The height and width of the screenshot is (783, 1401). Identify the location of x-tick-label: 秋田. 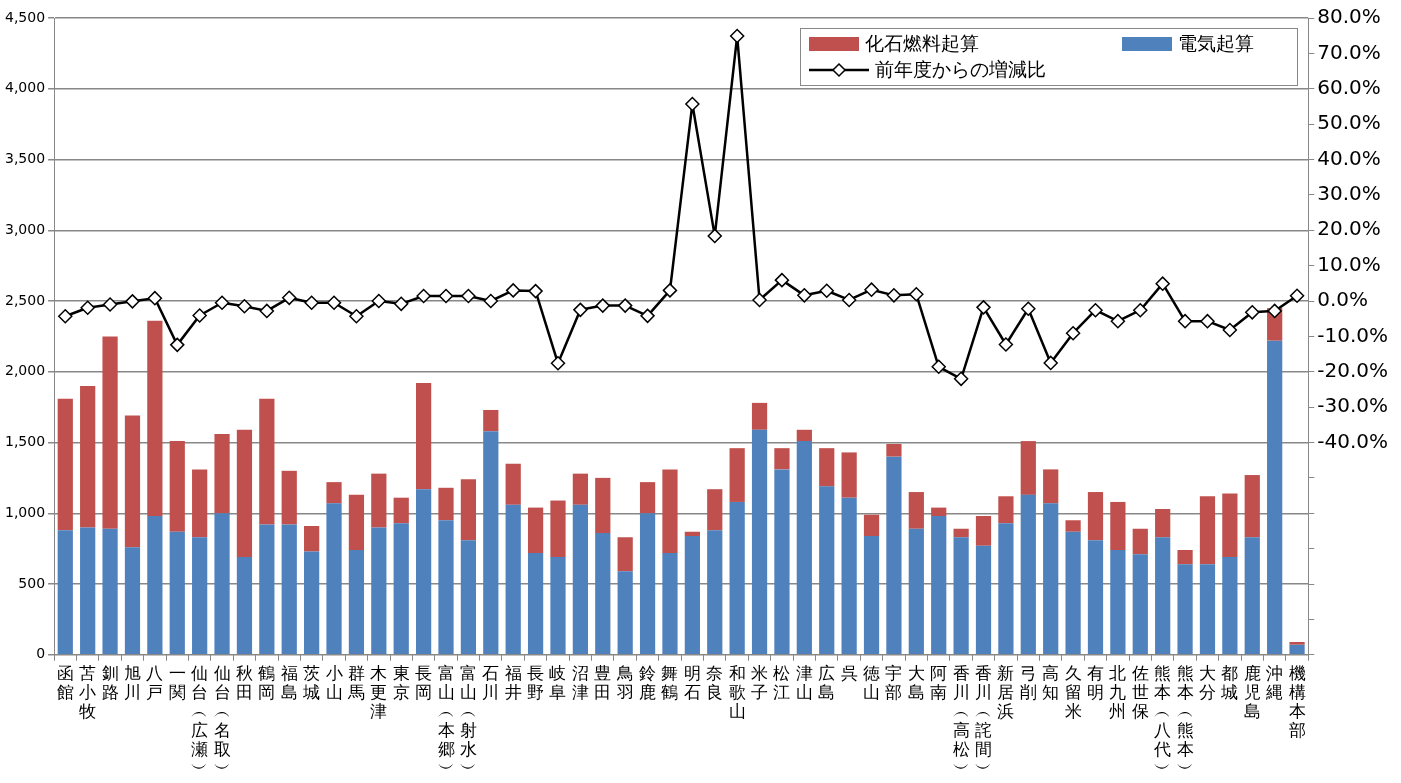
(244, 682).